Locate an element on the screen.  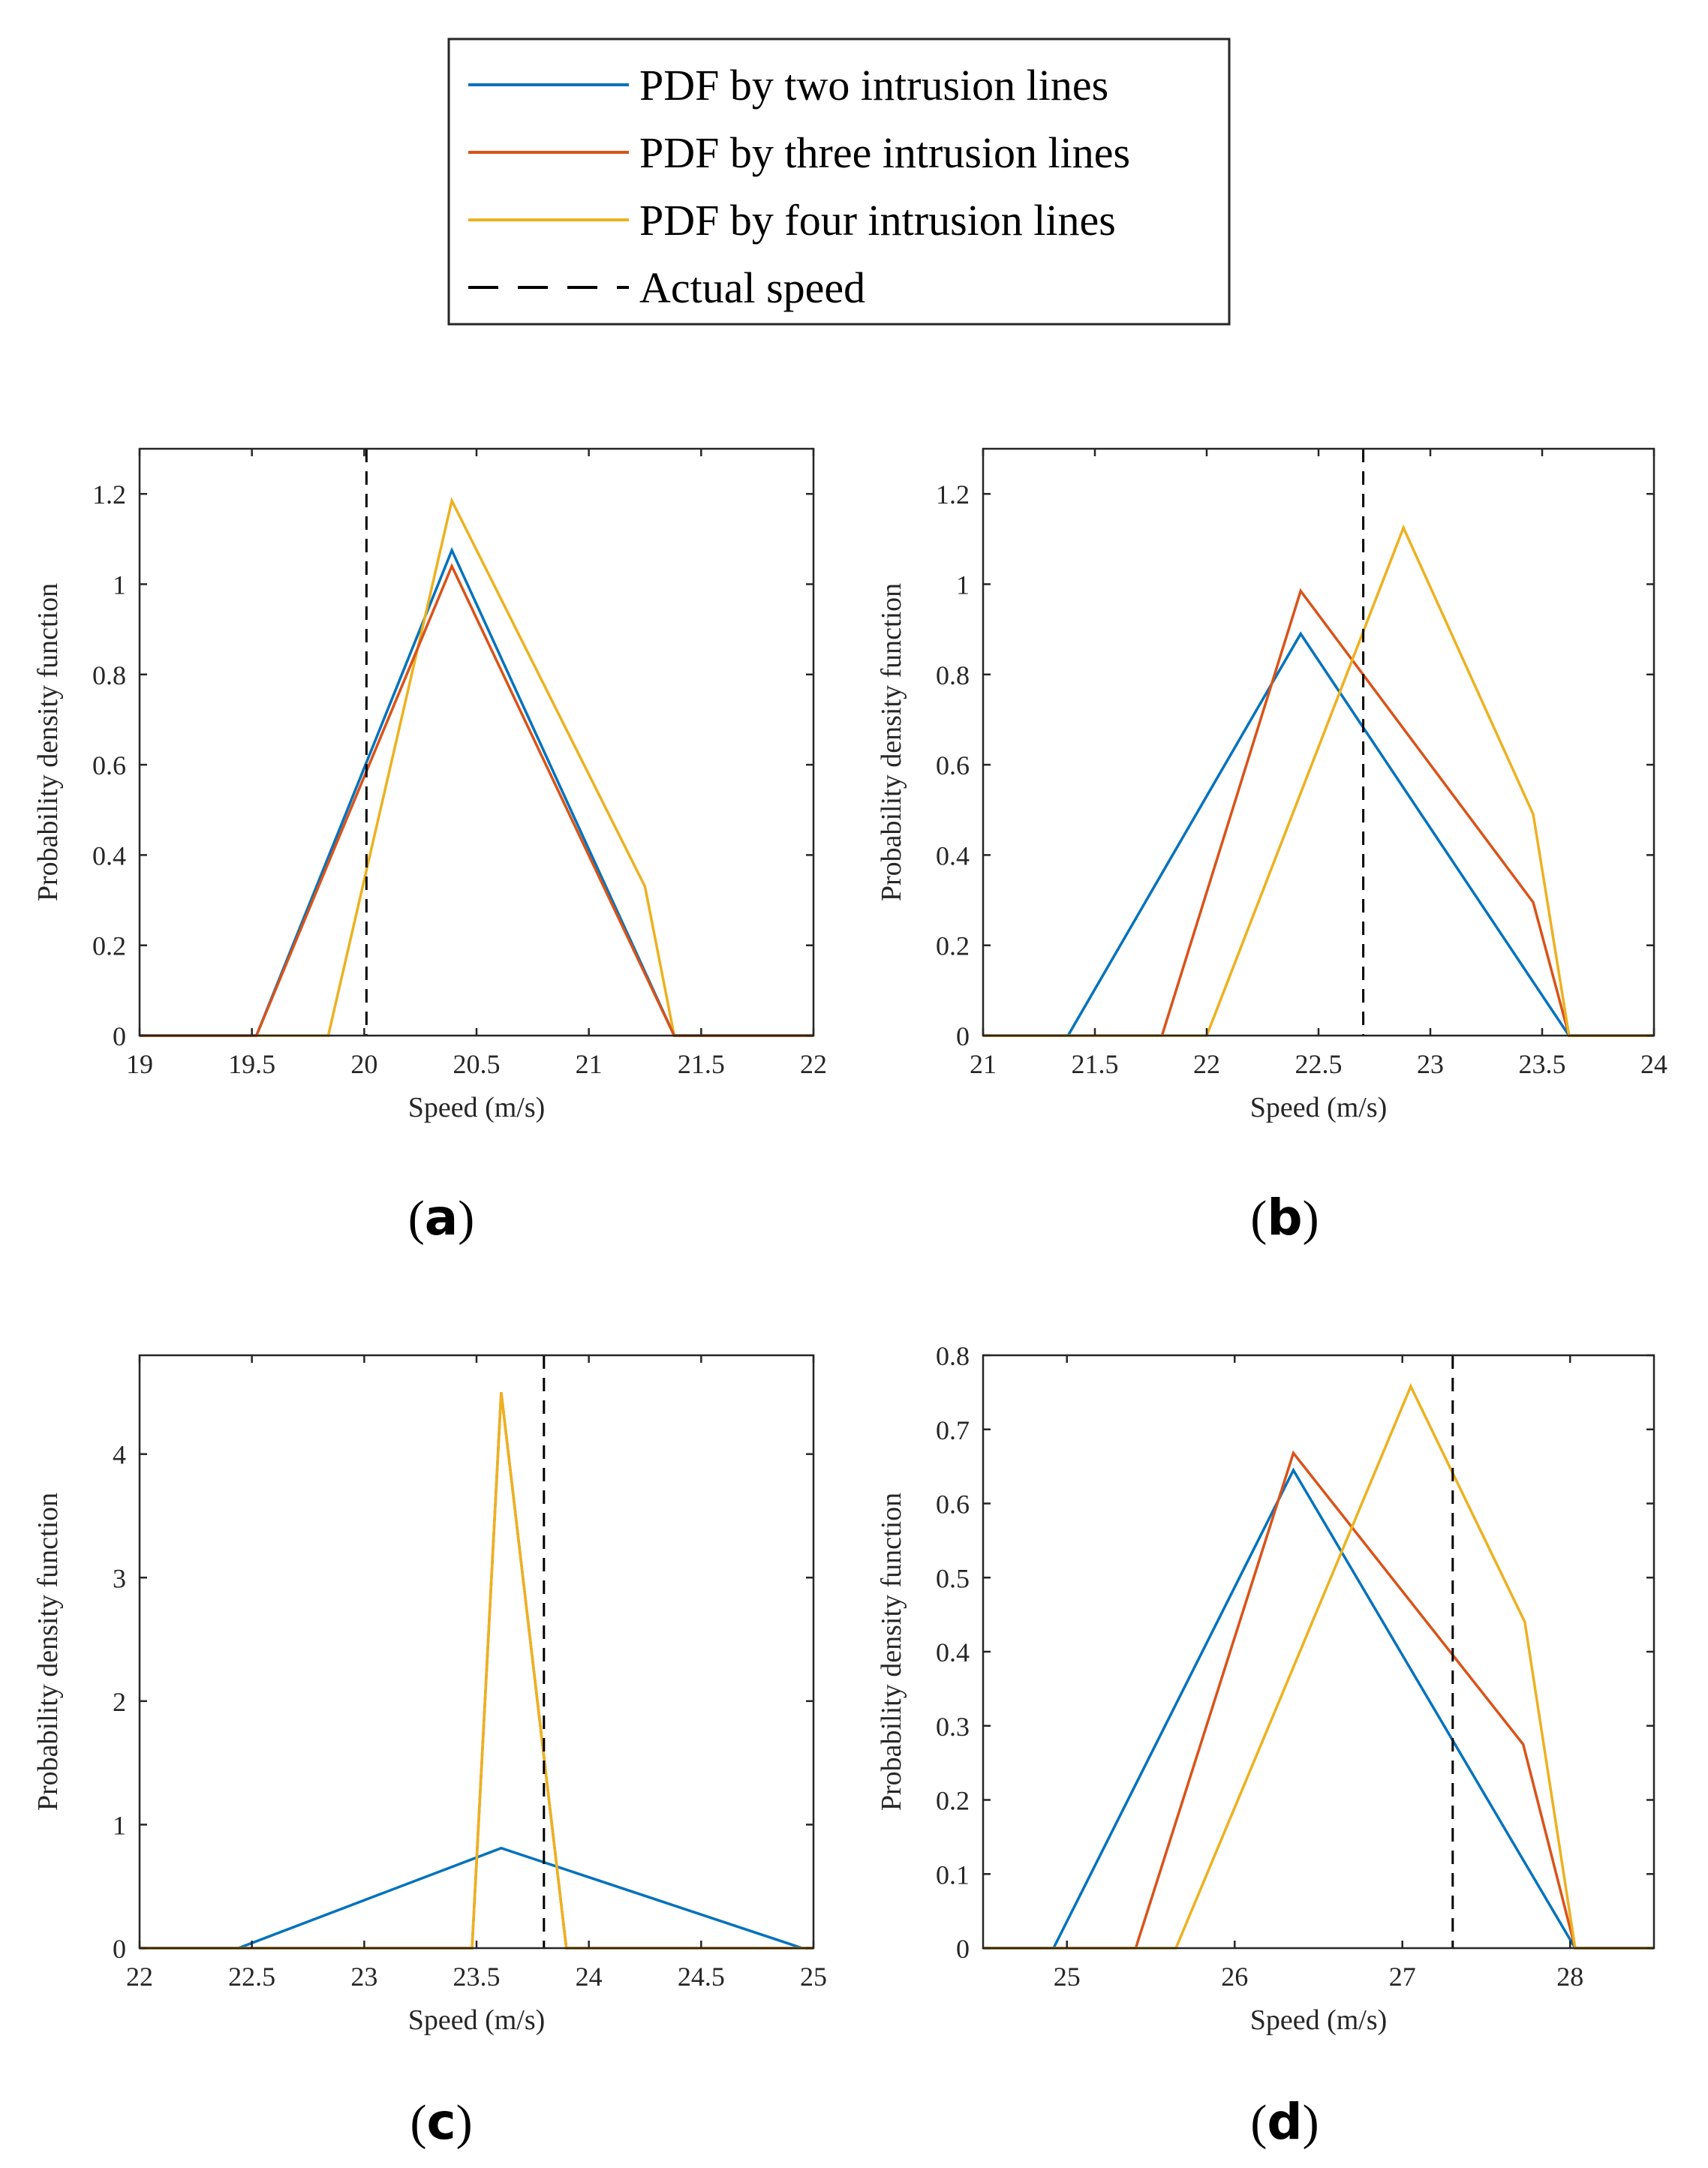
x-tick-label: 26 is located at coordinates (1234, 1977).